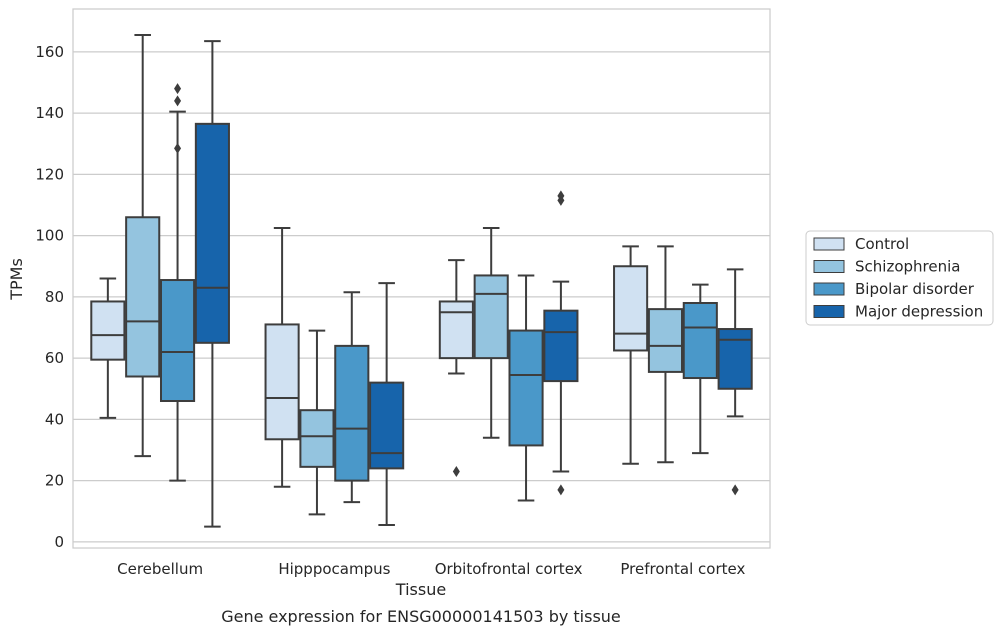  I want to click on legend-frame, so click(899, 278).